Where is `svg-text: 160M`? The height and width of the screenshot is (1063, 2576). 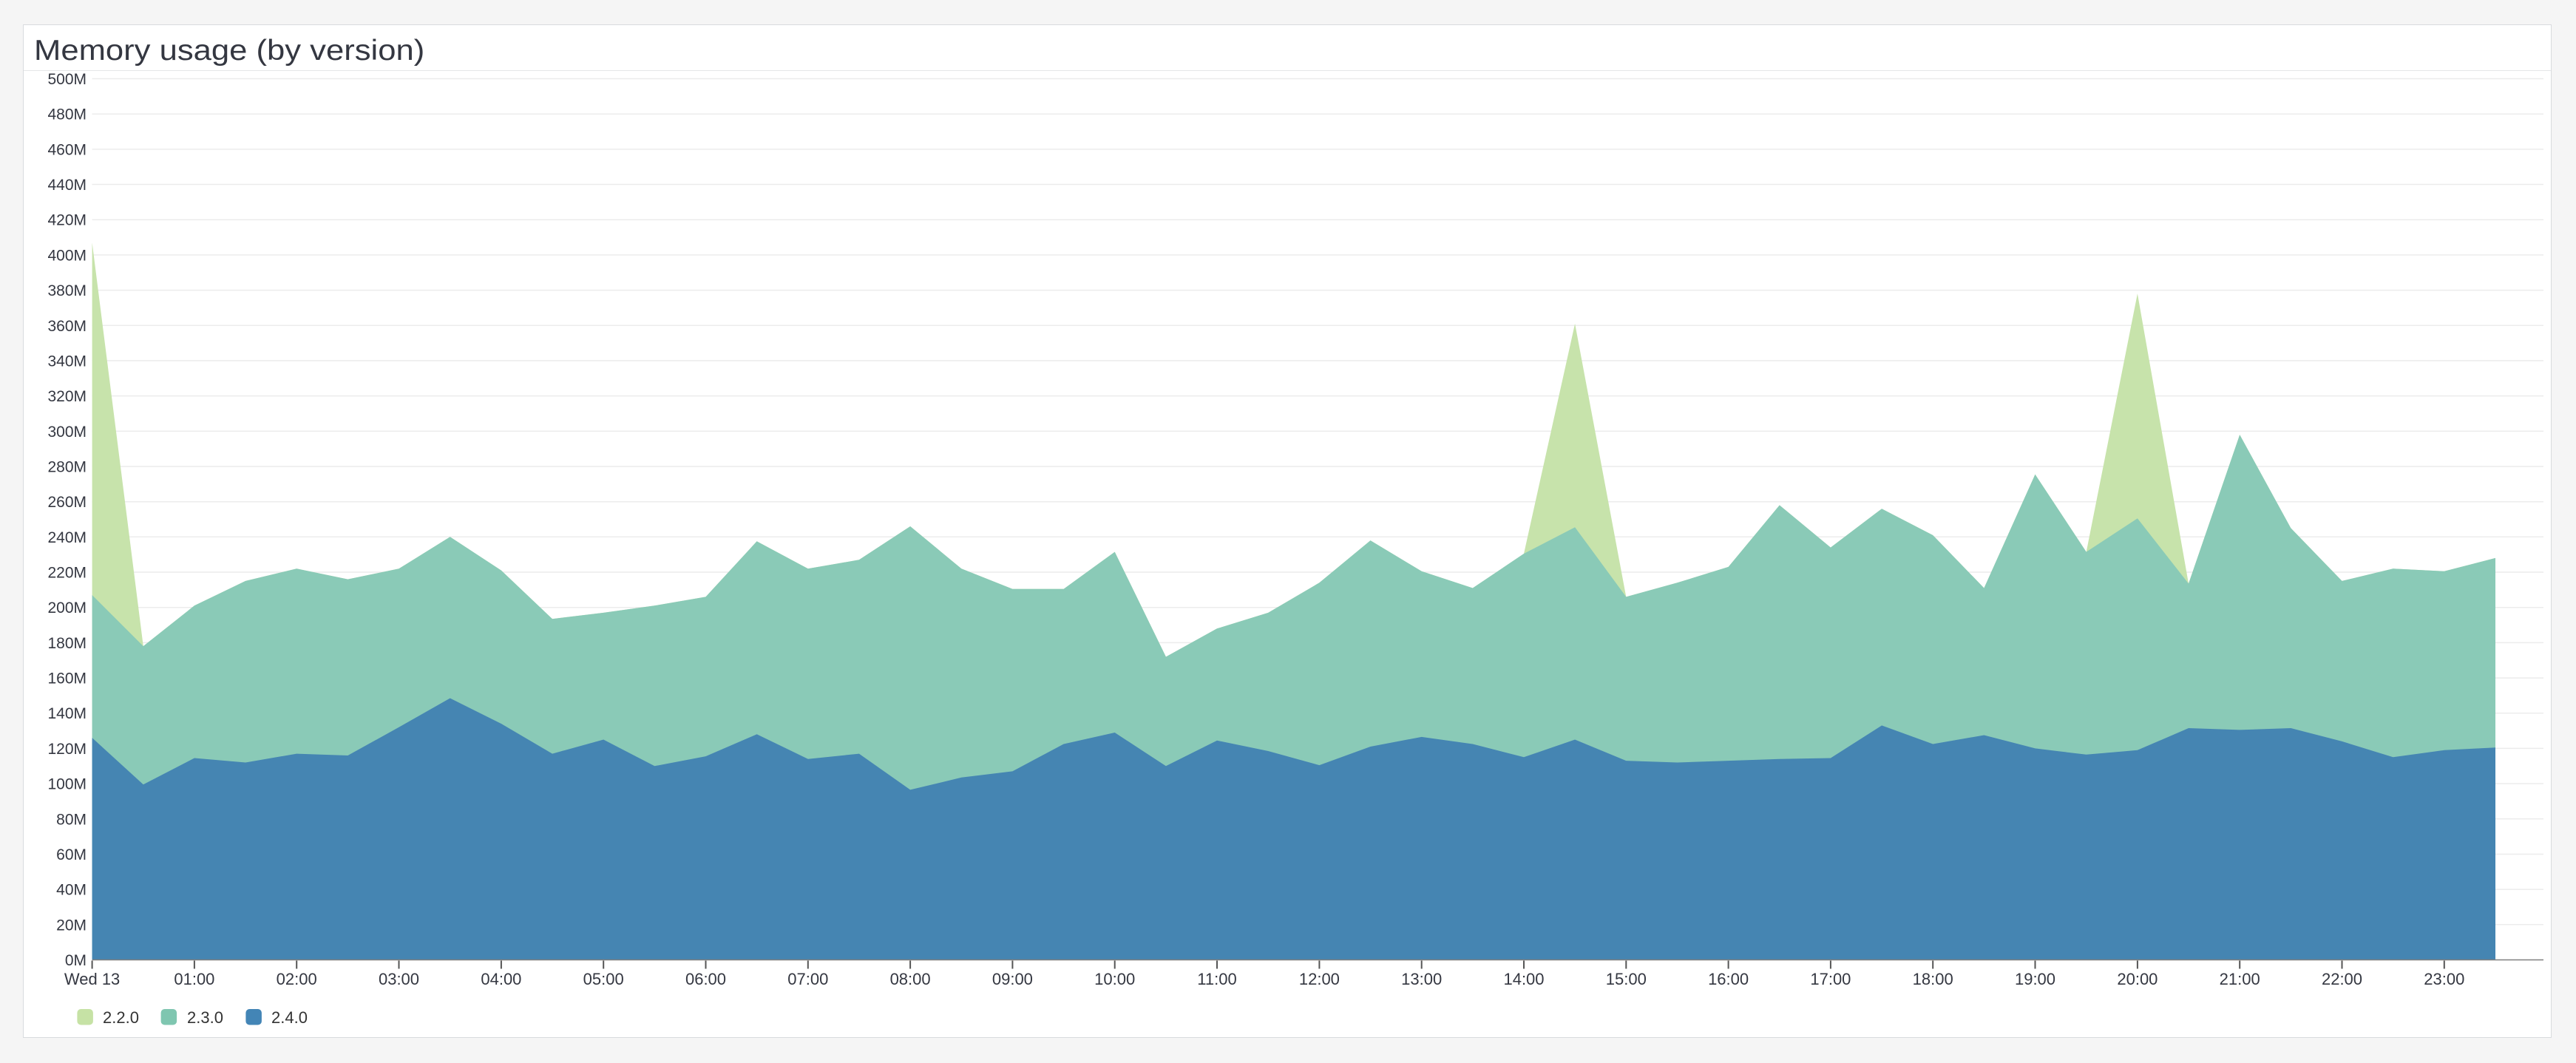 svg-text: 160M is located at coordinates (67, 678).